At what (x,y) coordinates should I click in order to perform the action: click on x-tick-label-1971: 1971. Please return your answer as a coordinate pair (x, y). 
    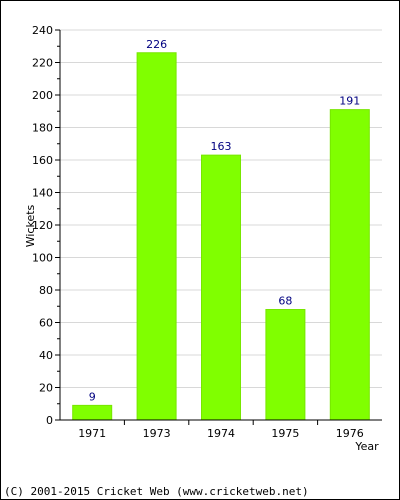
    Looking at the image, I should click on (92, 433).